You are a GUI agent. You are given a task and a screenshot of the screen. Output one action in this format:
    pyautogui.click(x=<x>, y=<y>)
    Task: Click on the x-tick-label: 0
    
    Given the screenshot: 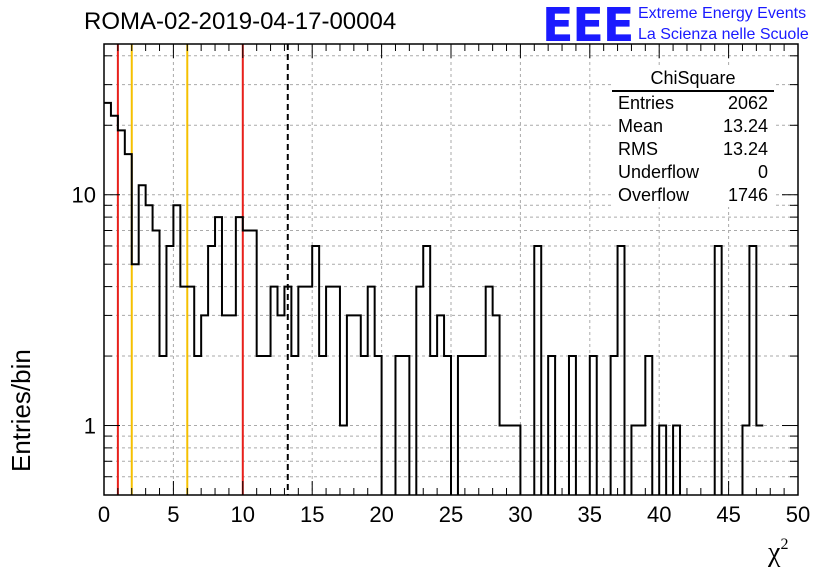 What is the action you would take?
    pyautogui.click(x=104, y=514)
    